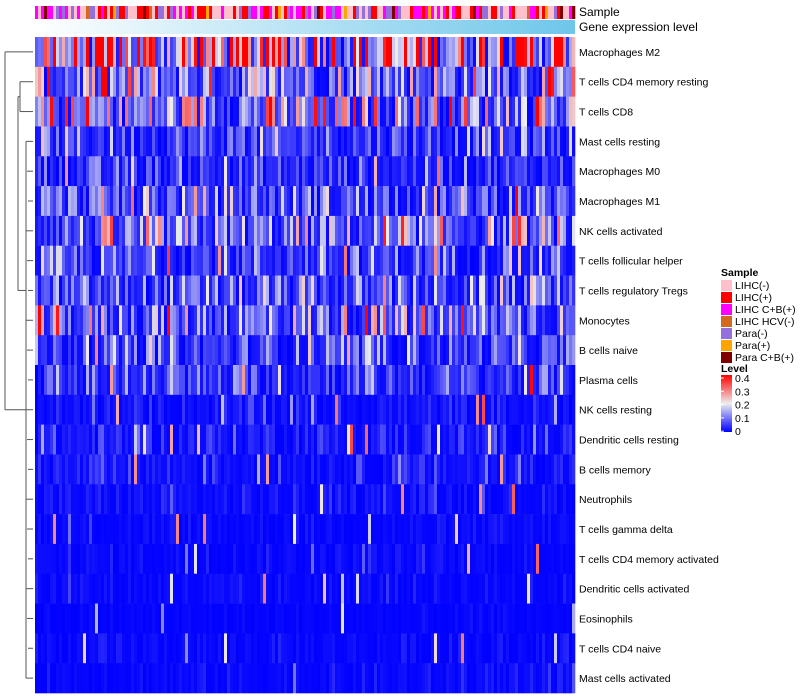  What do you see at coordinates (139, 12) in the screenshot?
I see `sample-cell` at bounding box center [139, 12].